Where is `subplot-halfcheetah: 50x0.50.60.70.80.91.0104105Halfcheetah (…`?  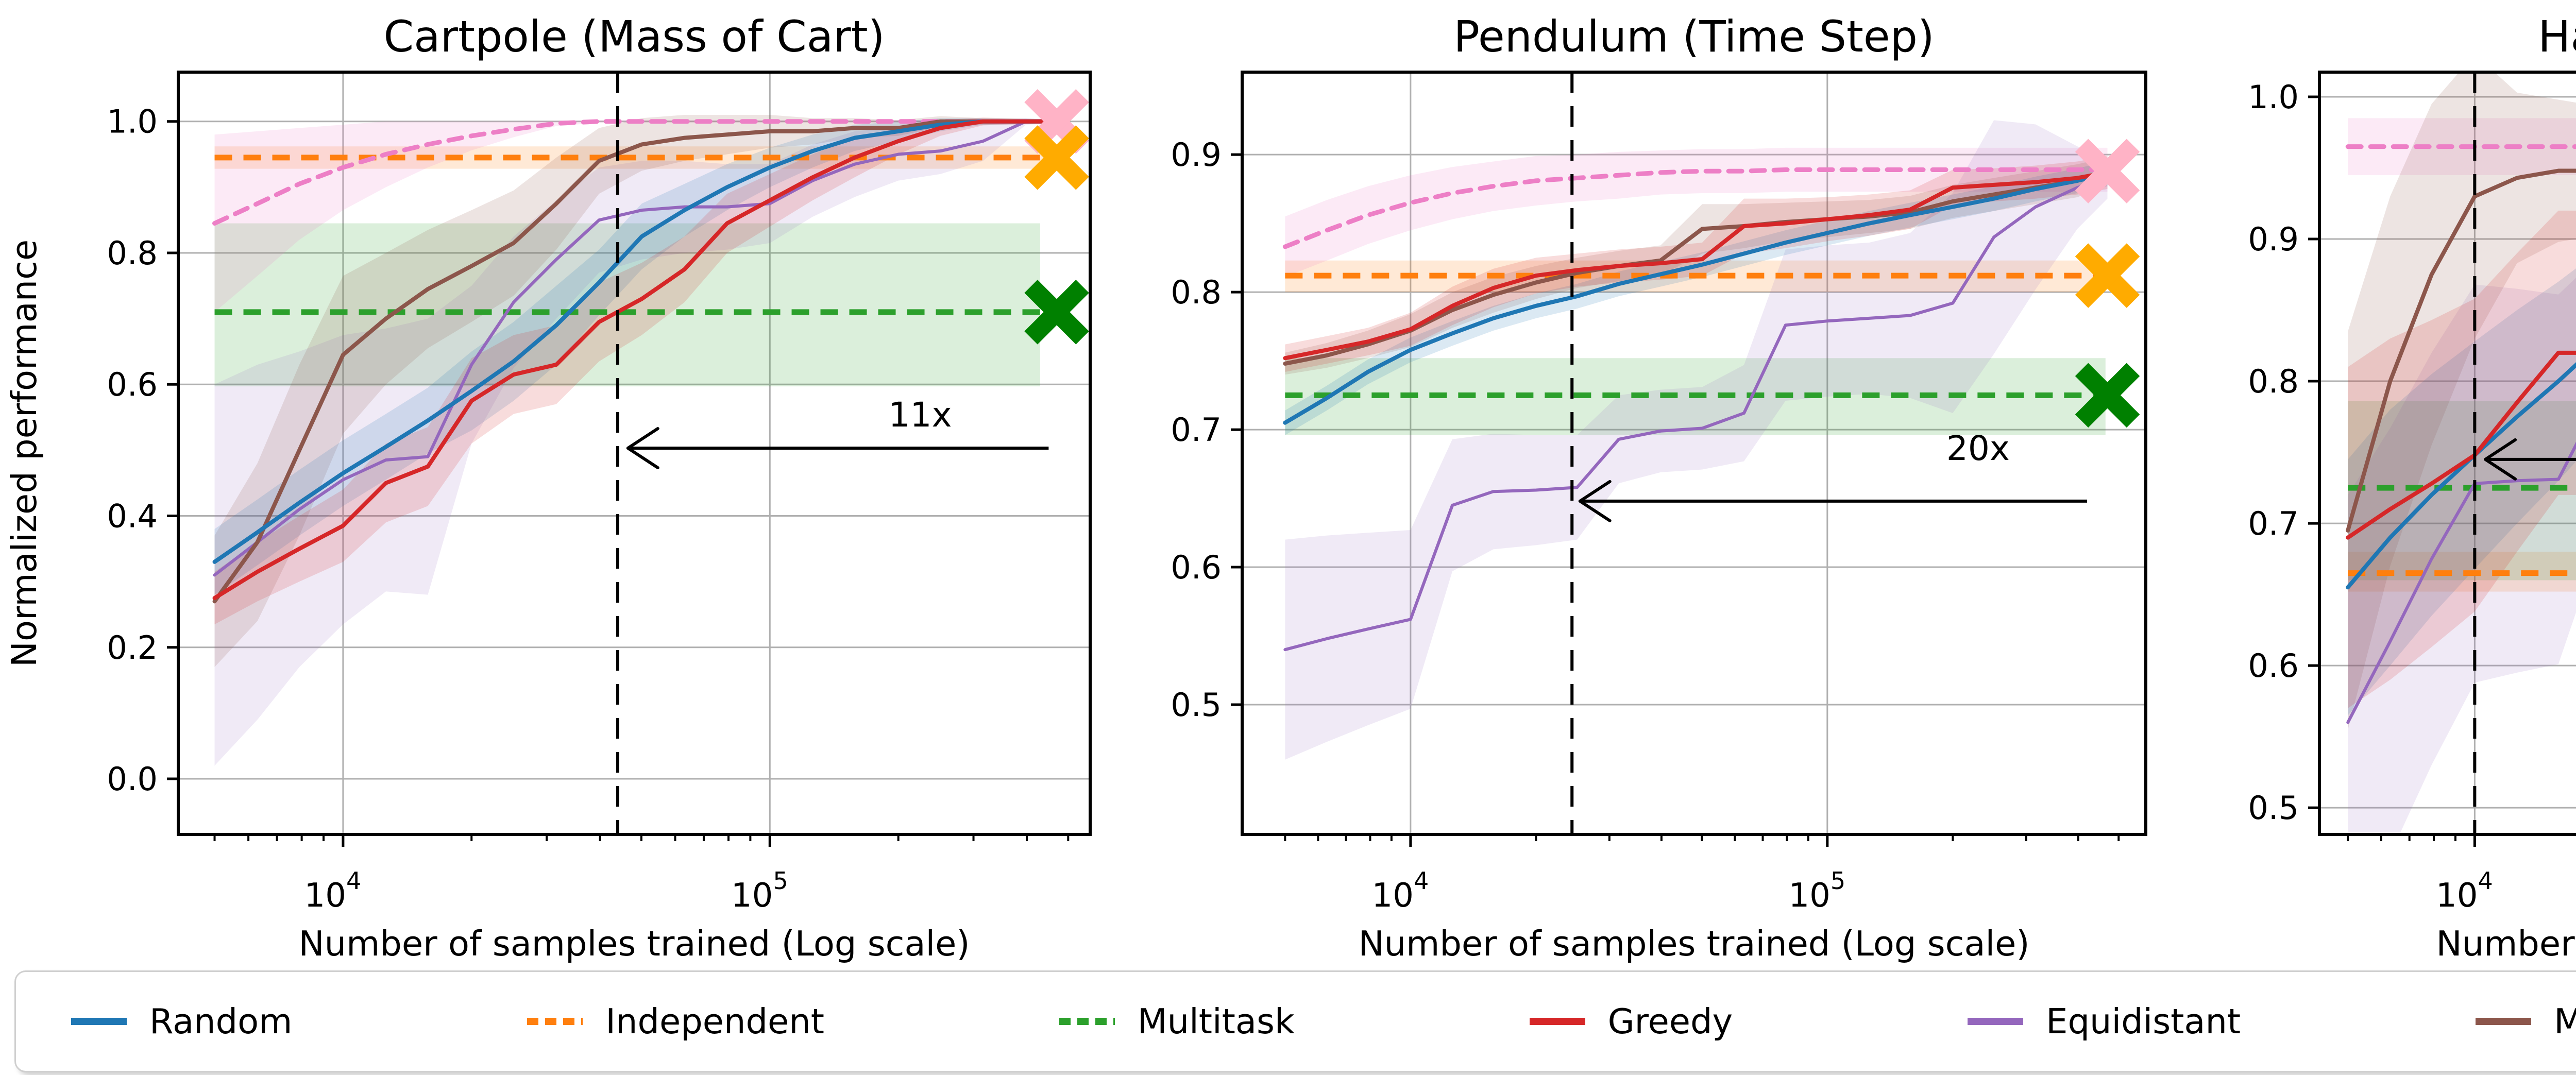
subplot-halfcheetah: 50x0.50.60.70.80.91.0104105Halfcheetah (… is located at coordinates (2412, 488).